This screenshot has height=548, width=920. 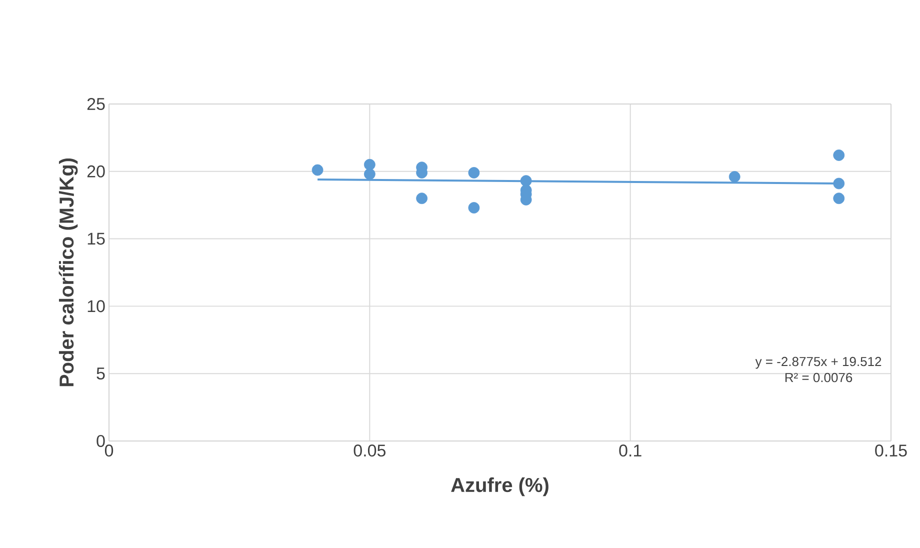 I want to click on annotation: R² = 0.0076, so click(x=818, y=377).